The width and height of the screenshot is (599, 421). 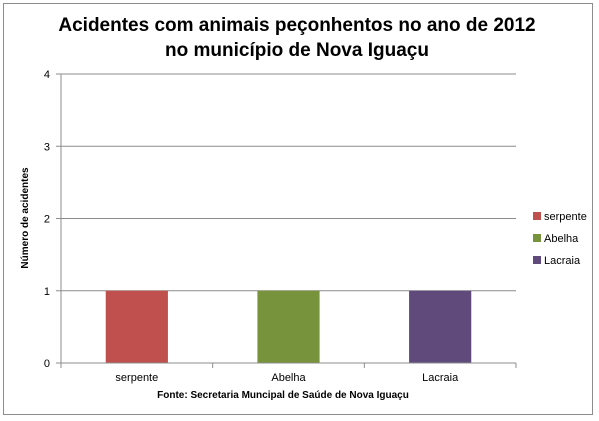 I want to click on y-axis-label: Número de acidentes, so click(x=25, y=218).